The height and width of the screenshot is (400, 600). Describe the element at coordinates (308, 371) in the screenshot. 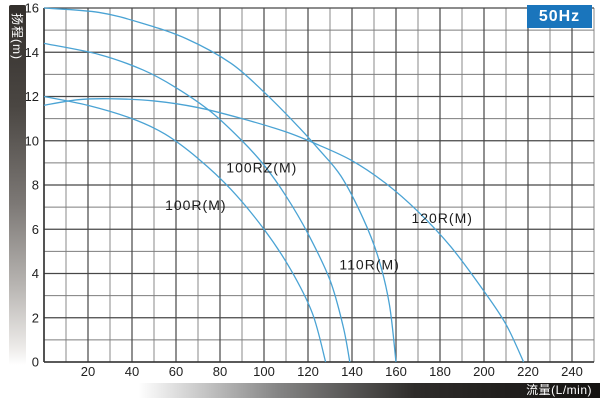

I see `x-tick-label: 120` at that location.